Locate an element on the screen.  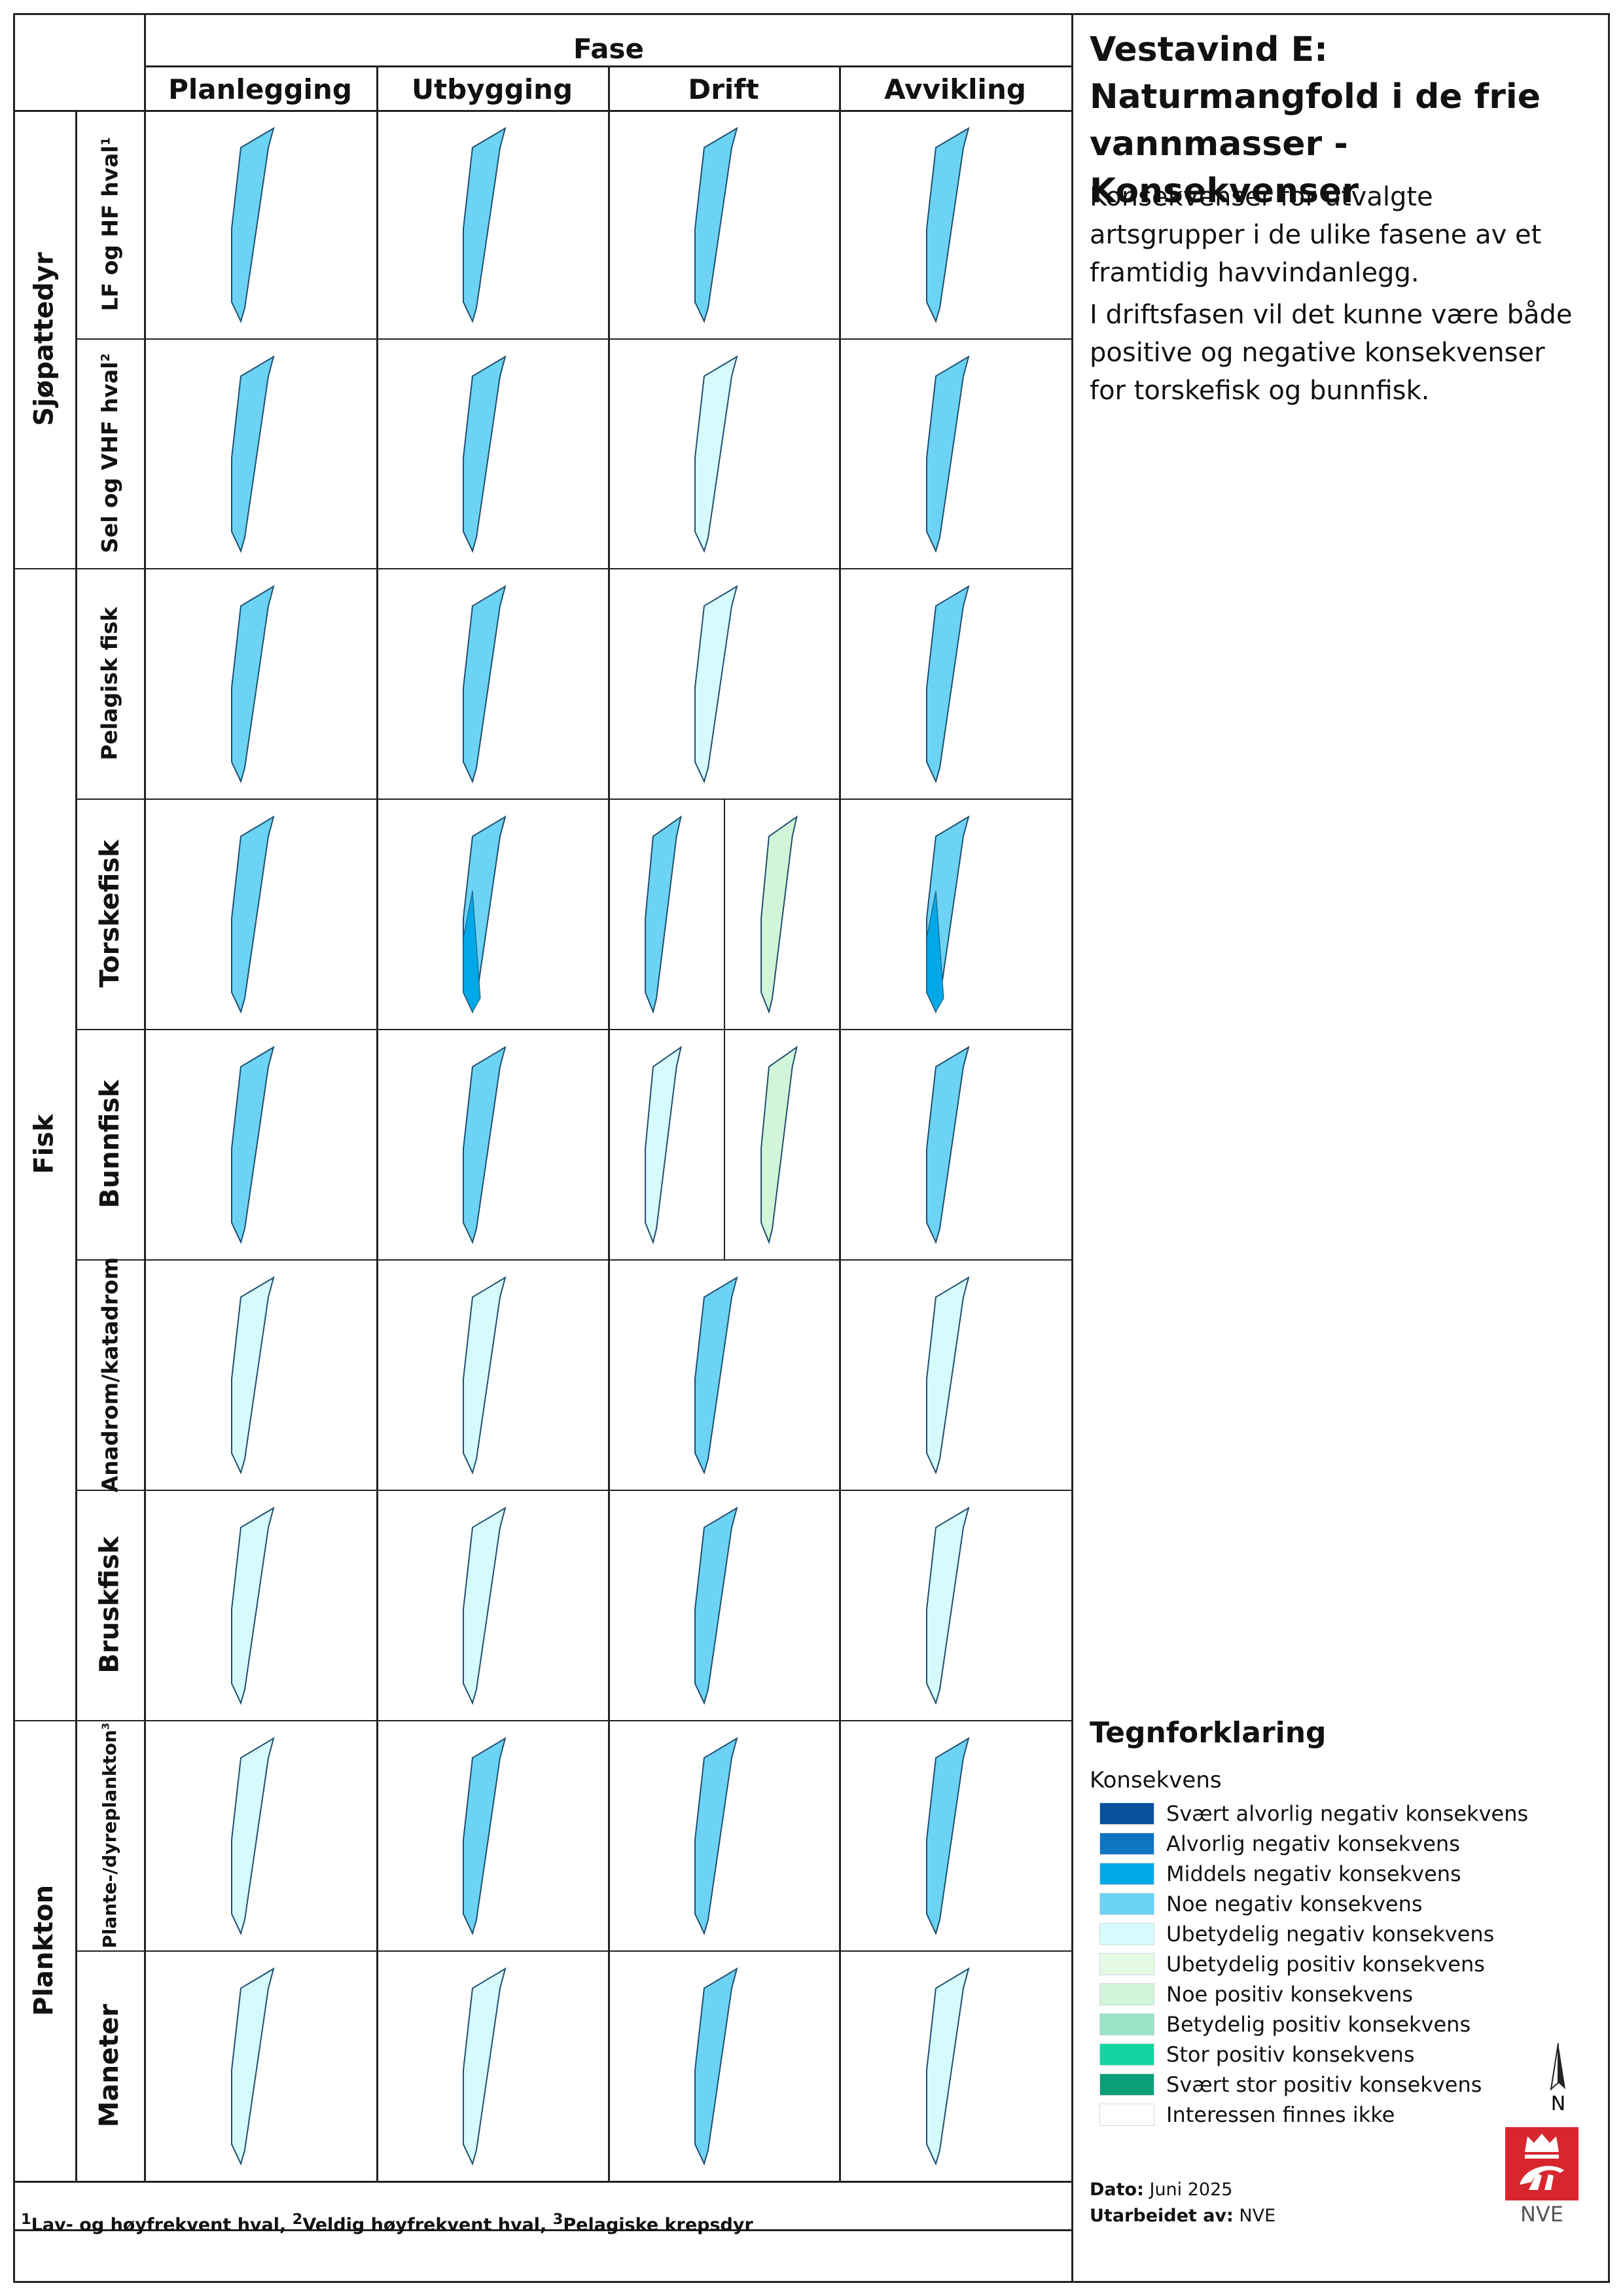
legend-item: Noe negativ konsekvens is located at coordinates (1328, 1904).